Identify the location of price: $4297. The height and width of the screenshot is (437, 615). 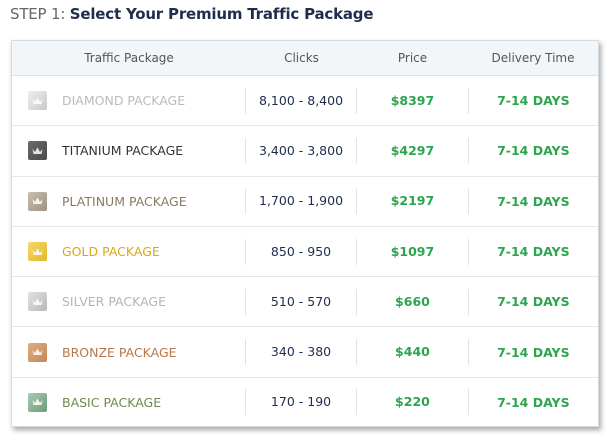
(413, 150).